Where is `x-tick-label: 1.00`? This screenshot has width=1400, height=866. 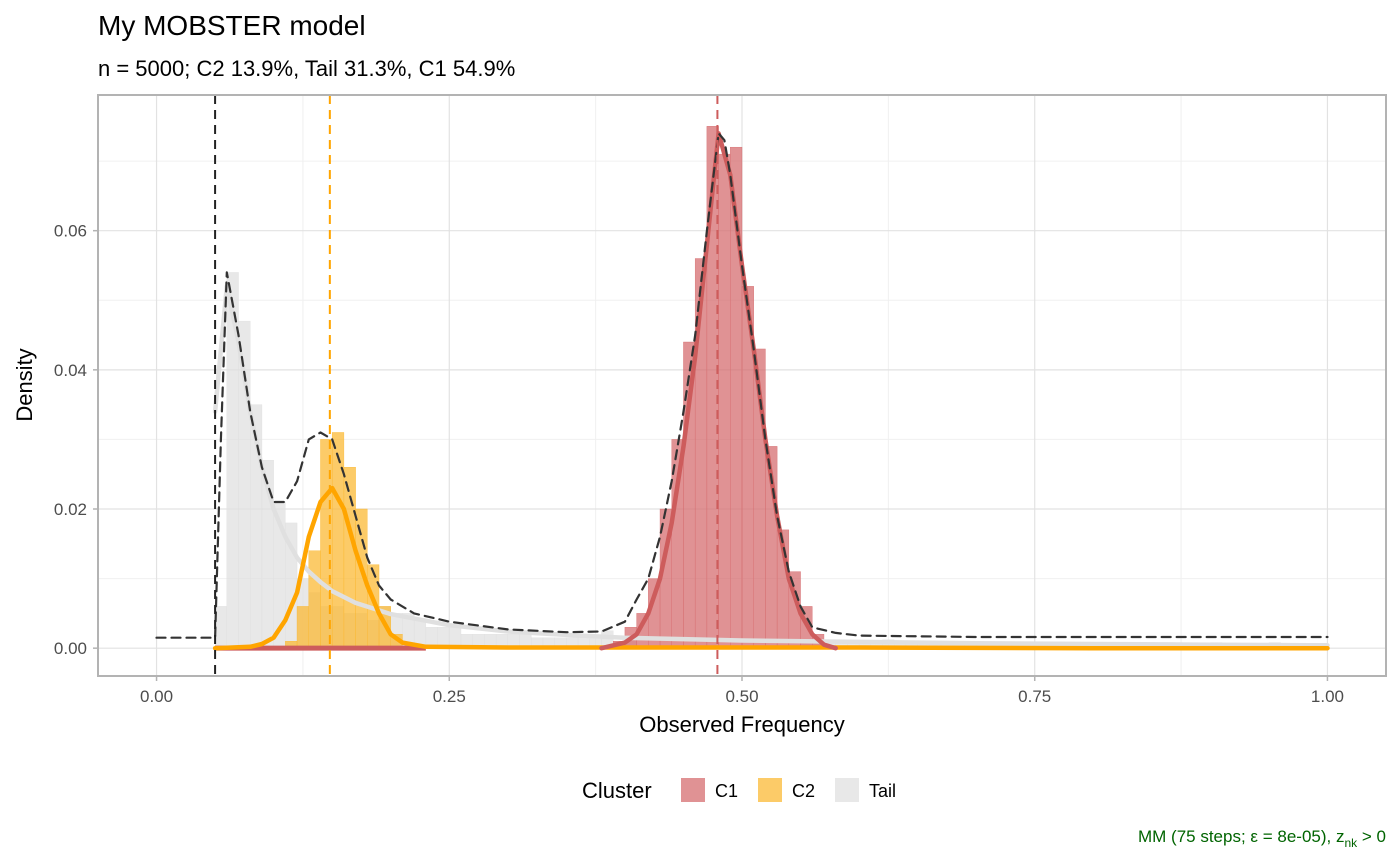
x-tick-label: 1.00 is located at coordinates (1327, 696).